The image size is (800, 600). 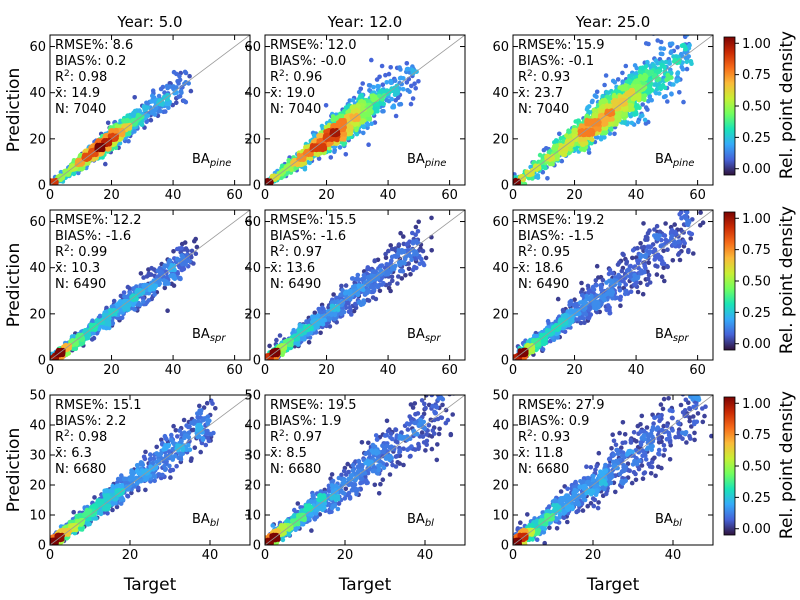 What do you see at coordinates (365, 22) in the screenshot?
I see `panel-title: Year: 12.0` at bounding box center [365, 22].